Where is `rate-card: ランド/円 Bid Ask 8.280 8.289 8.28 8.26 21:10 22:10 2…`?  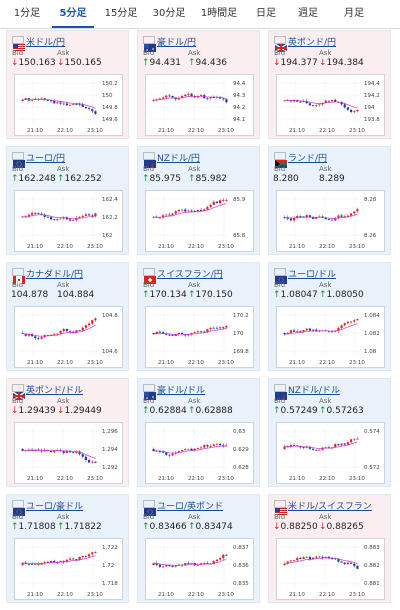
rate-card: ランド/円 Bid Ask 8.280 8.289 8.28 8.26 21:10 22:10 2… is located at coordinates (329, 200).